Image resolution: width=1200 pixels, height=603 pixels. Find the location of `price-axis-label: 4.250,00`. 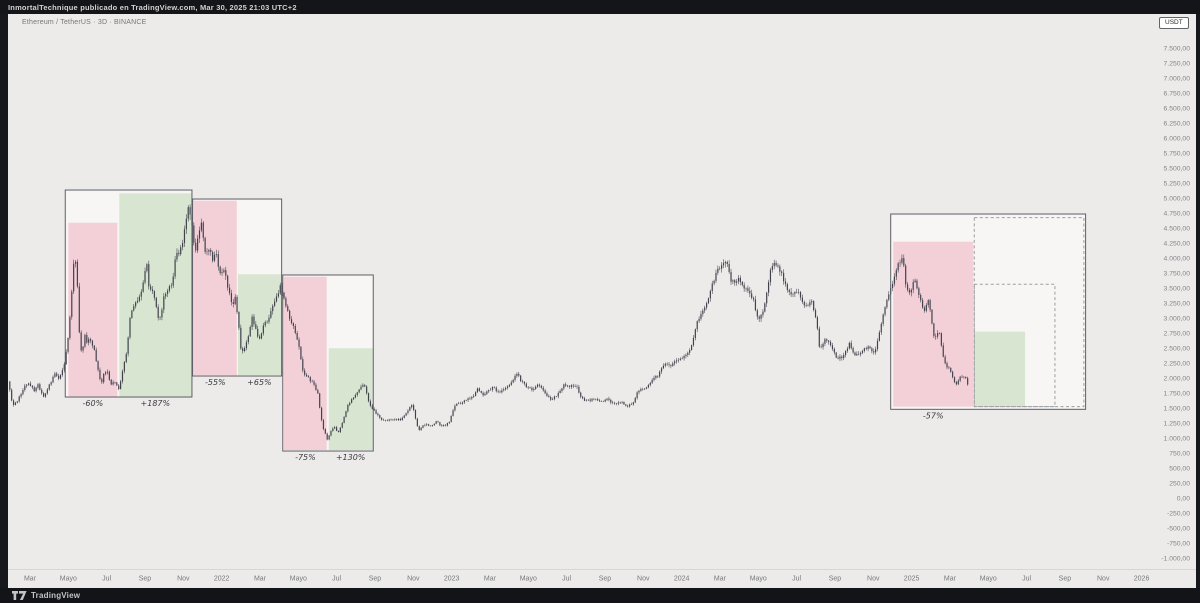

price-axis-label: 4.250,00 is located at coordinates (1177, 243).